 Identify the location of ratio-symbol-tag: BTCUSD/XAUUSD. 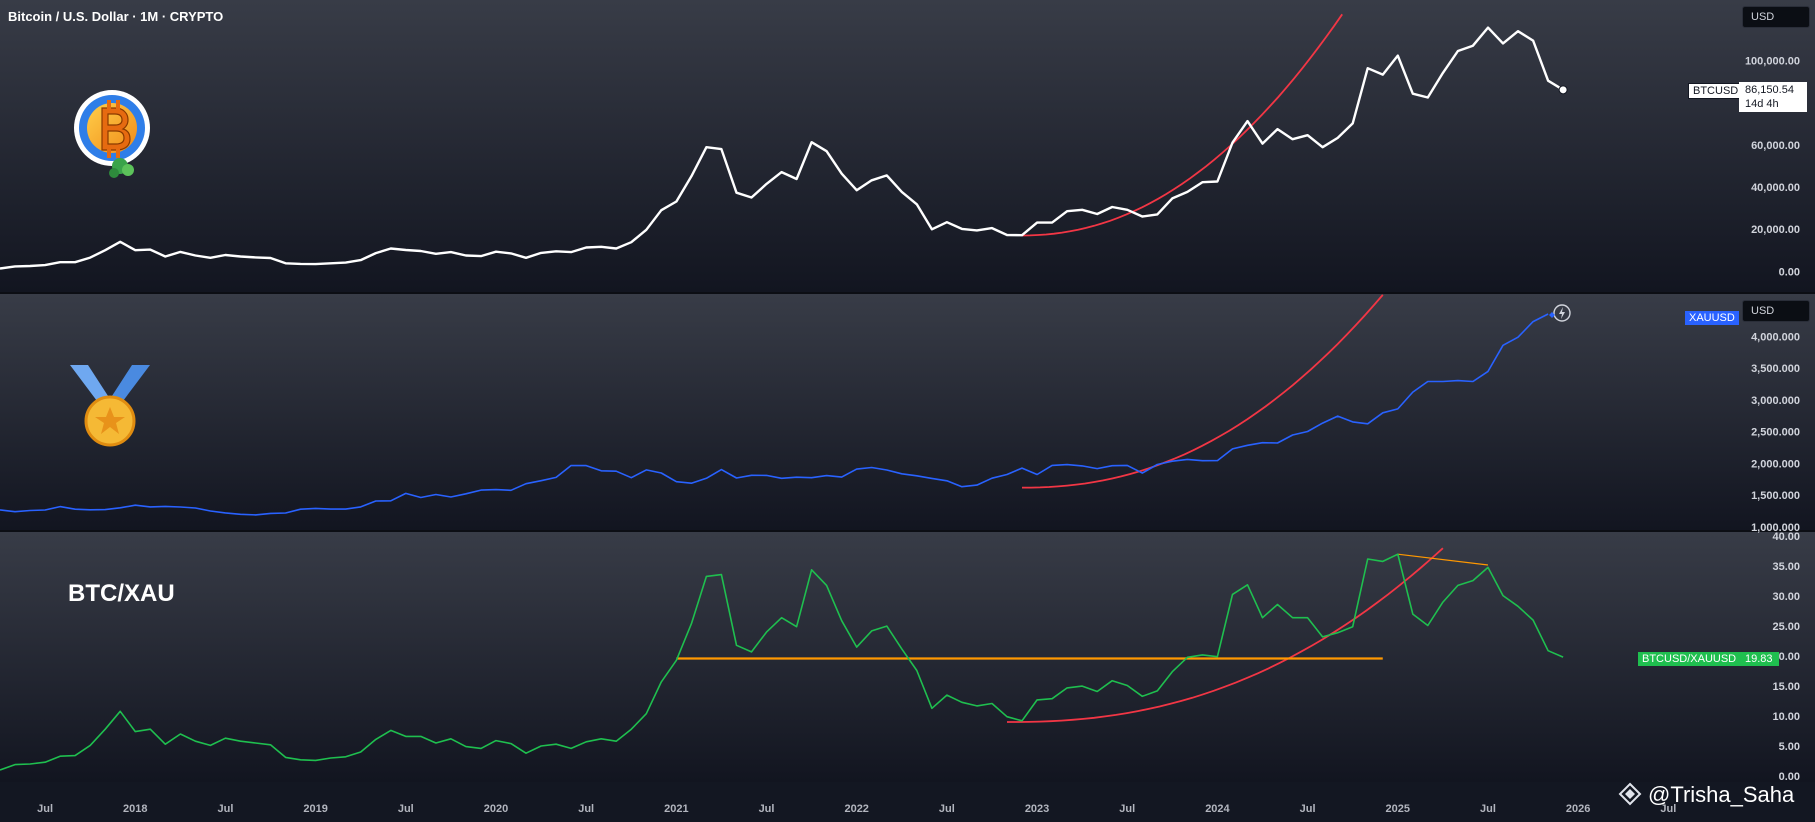
(1689, 659).